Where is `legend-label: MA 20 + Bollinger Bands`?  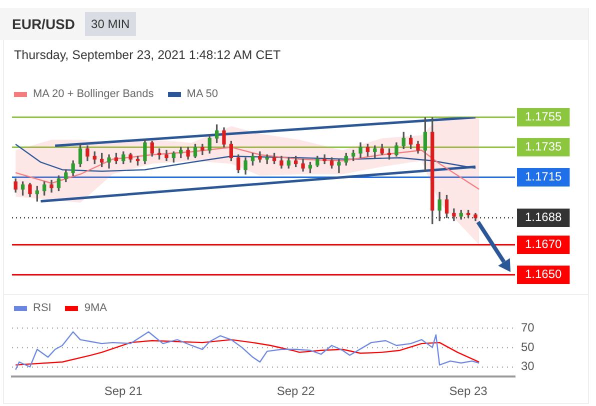
legend-label: MA 20 + Bollinger Bands is located at coordinates (93, 94).